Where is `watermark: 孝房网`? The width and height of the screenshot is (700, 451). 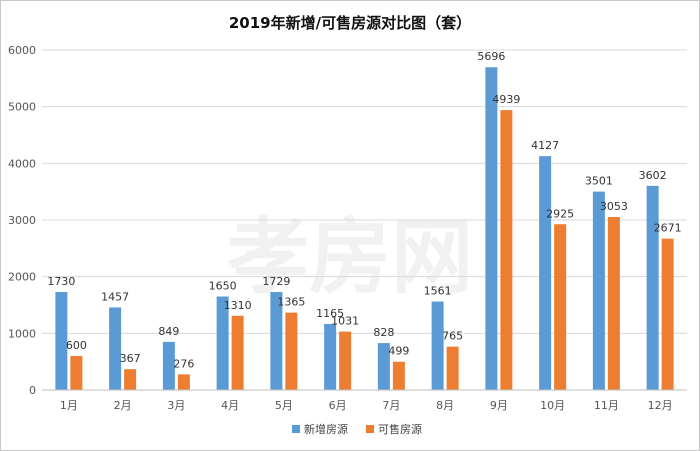
watermark: 孝房网 is located at coordinates (350, 257).